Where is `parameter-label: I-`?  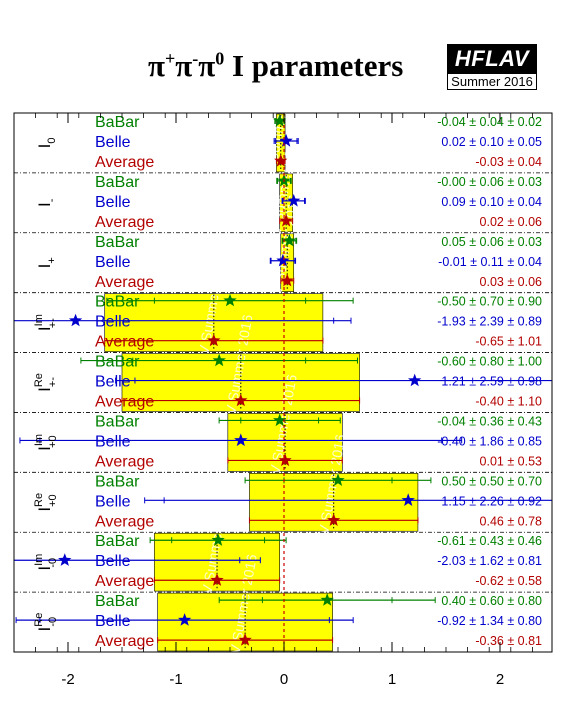
parameter-label: I- is located at coordinates (46, 202).